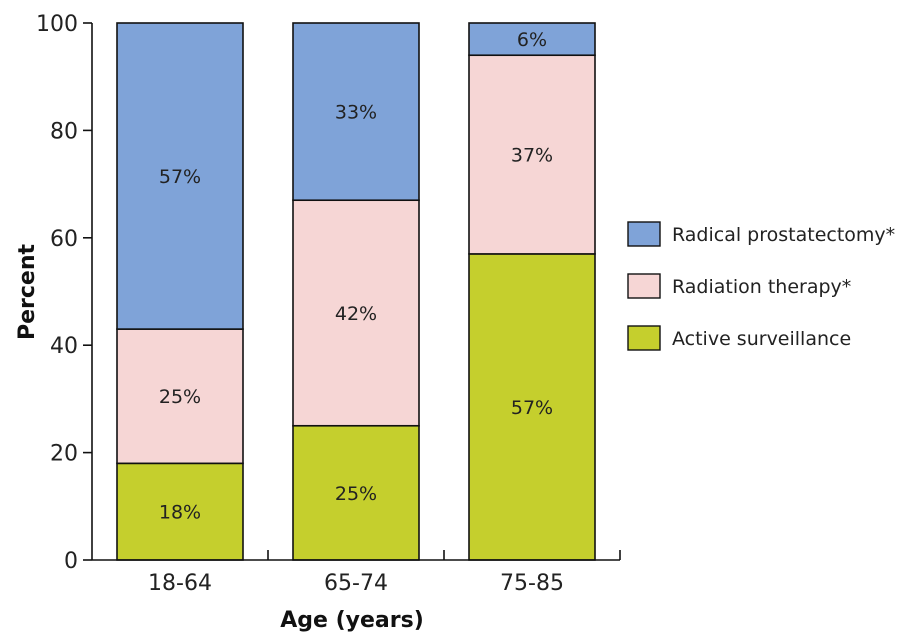 The width and height of the screenshot is (905, 633). I want to click on legend-label: Radical prostatectomy*, so click(783, 235).